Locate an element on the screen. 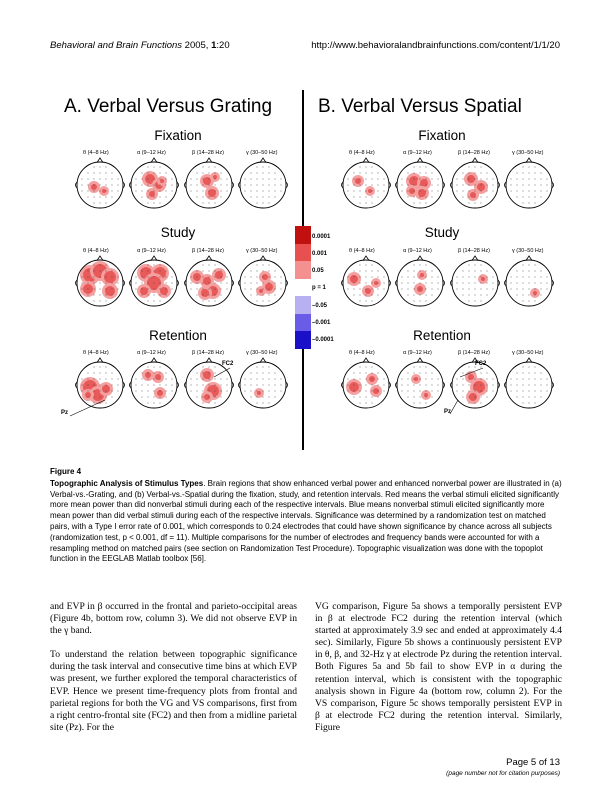  panel-a-title: A. Verbal Versus Grating is located at coordinates (168, 106).